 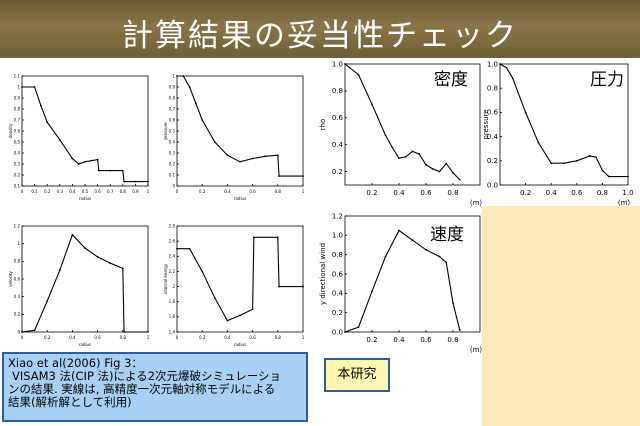 I want to click on y-axis-label: internal energy, so click(x=165, y=278).